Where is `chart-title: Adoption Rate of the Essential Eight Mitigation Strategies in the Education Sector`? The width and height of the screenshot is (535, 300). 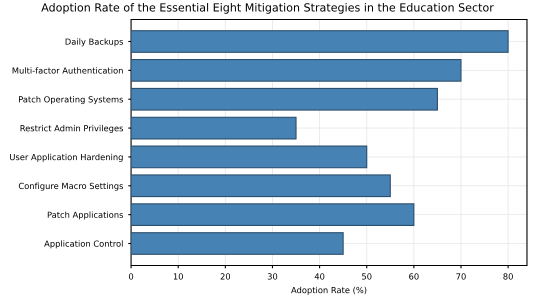
chart-title: Adoption Rate of the Essential Eight Mitigation Strategies in the Education Sector is located at coordinates (267, 8).